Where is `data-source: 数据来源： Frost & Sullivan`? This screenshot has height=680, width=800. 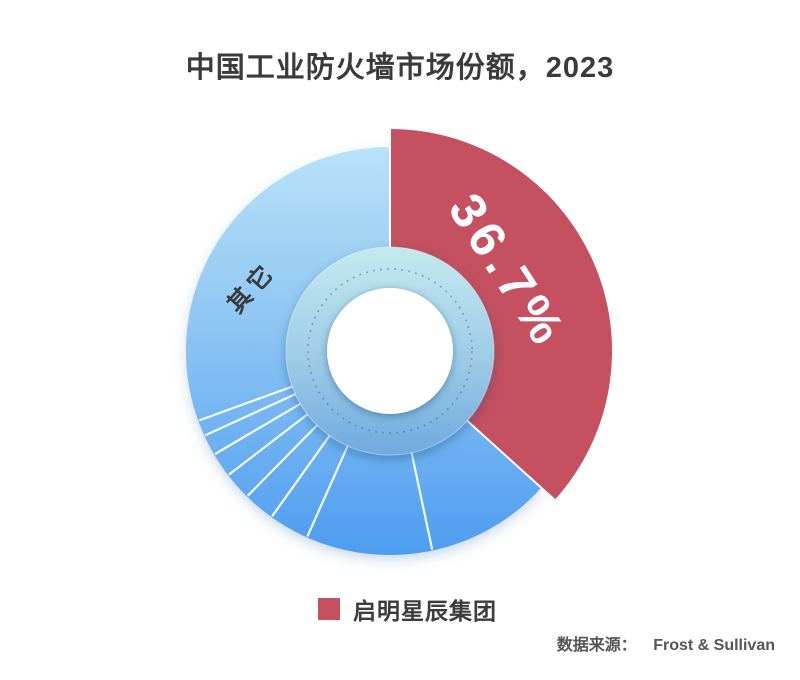 data-source: 数据来源： Frost & Sullivan is located at coordinates (666, 643).